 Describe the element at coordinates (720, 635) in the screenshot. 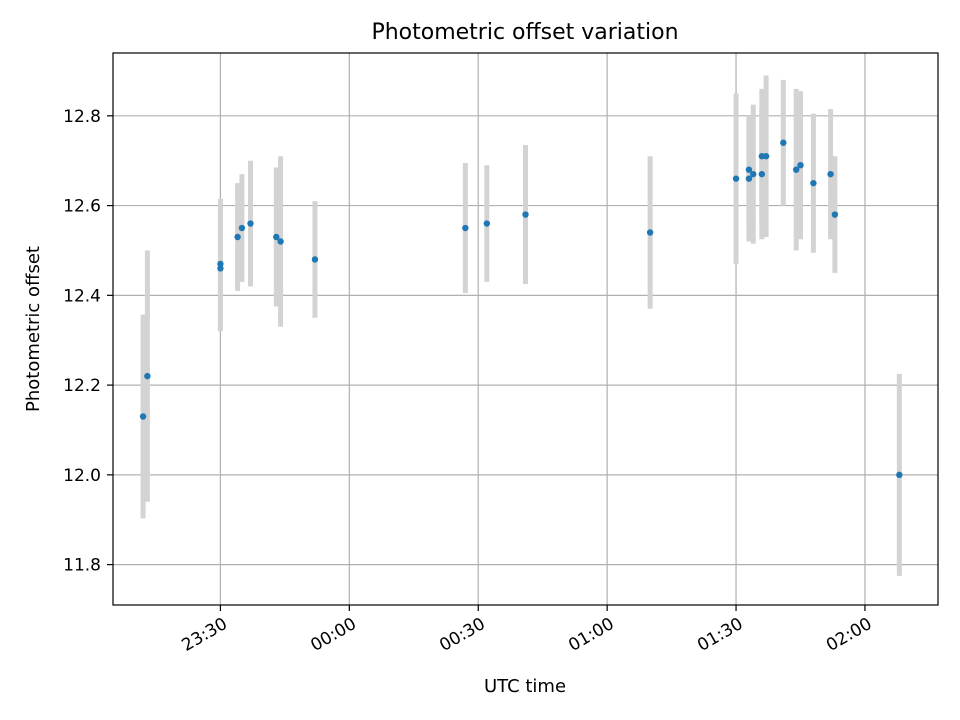

I see `x-tick-label: 01:30` at that location.